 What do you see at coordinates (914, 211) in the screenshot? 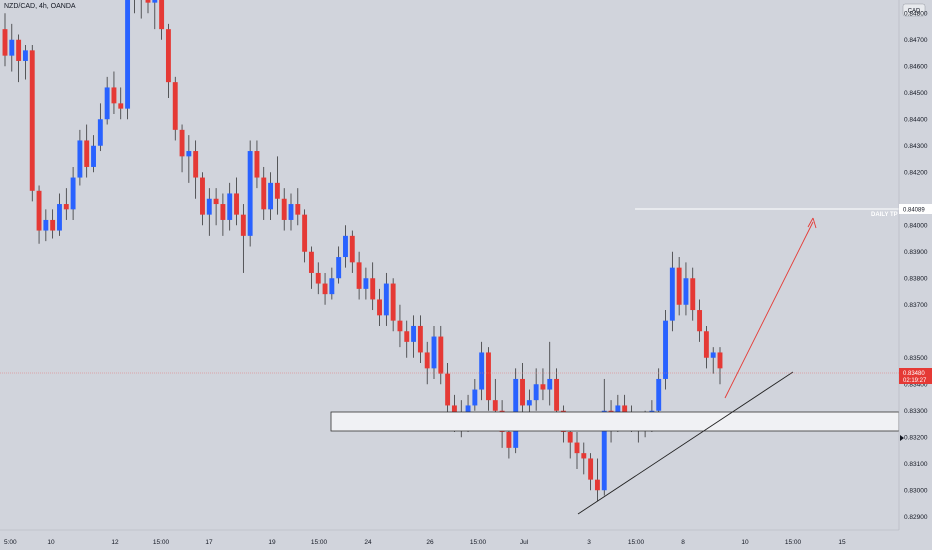
I see `daily-tp-price: 0.84089` at bounding box center [914, 211].